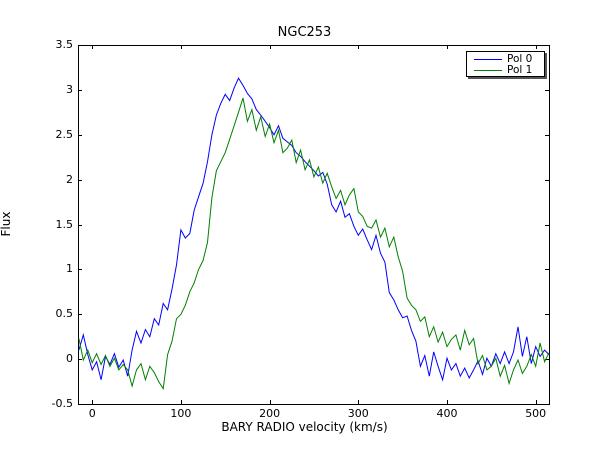 This screenshot has height=459, width=609. Describe the element at coordinates (69, 359) in the screenshot. I see `y-tick-label: 0` at that location.